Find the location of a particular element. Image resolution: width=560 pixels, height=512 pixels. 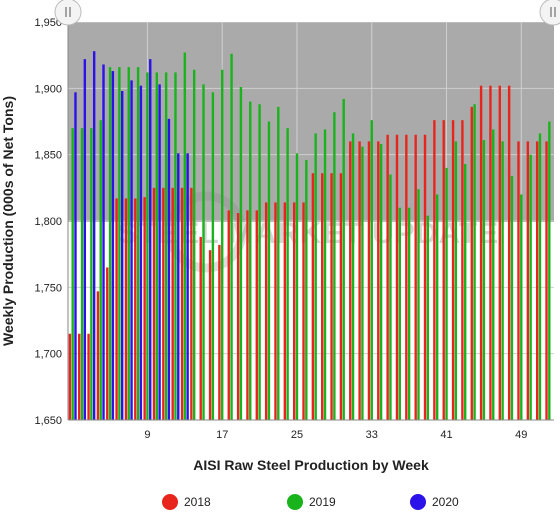

legend-label-2020: 2020 is located at coordinates (445, 502).